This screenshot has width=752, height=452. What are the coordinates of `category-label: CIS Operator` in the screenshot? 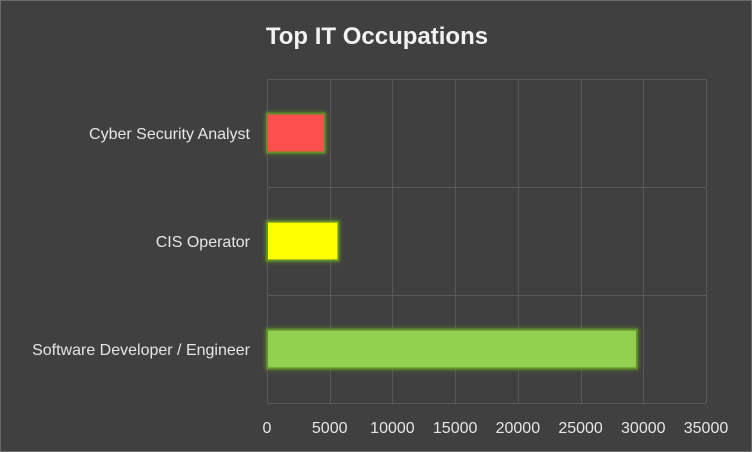 It's located at (203, 242).